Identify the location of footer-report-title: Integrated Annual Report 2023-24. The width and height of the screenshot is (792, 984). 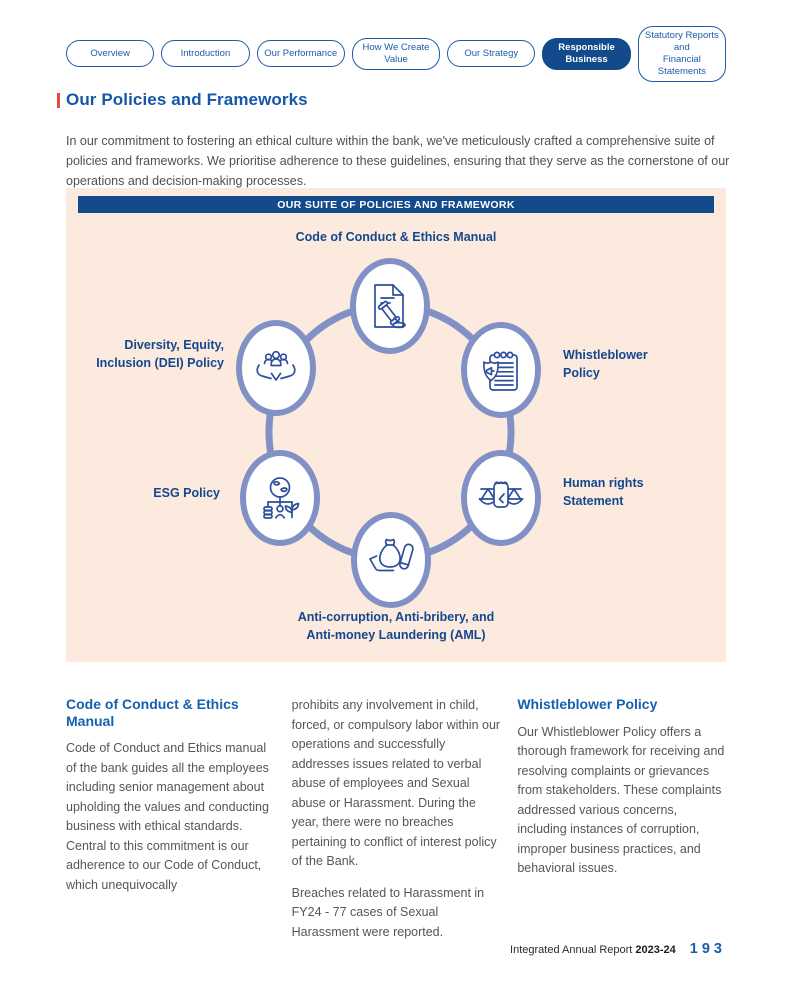
(593, 950).